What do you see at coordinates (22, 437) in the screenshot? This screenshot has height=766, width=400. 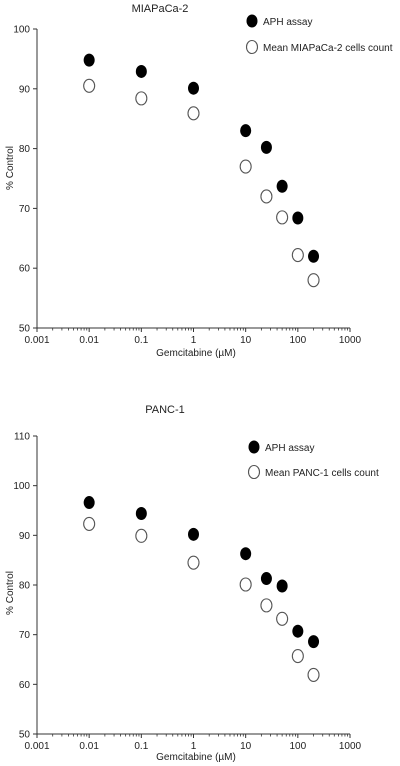 I see `y-tick-label: 110` at bounding box center [22, 437].